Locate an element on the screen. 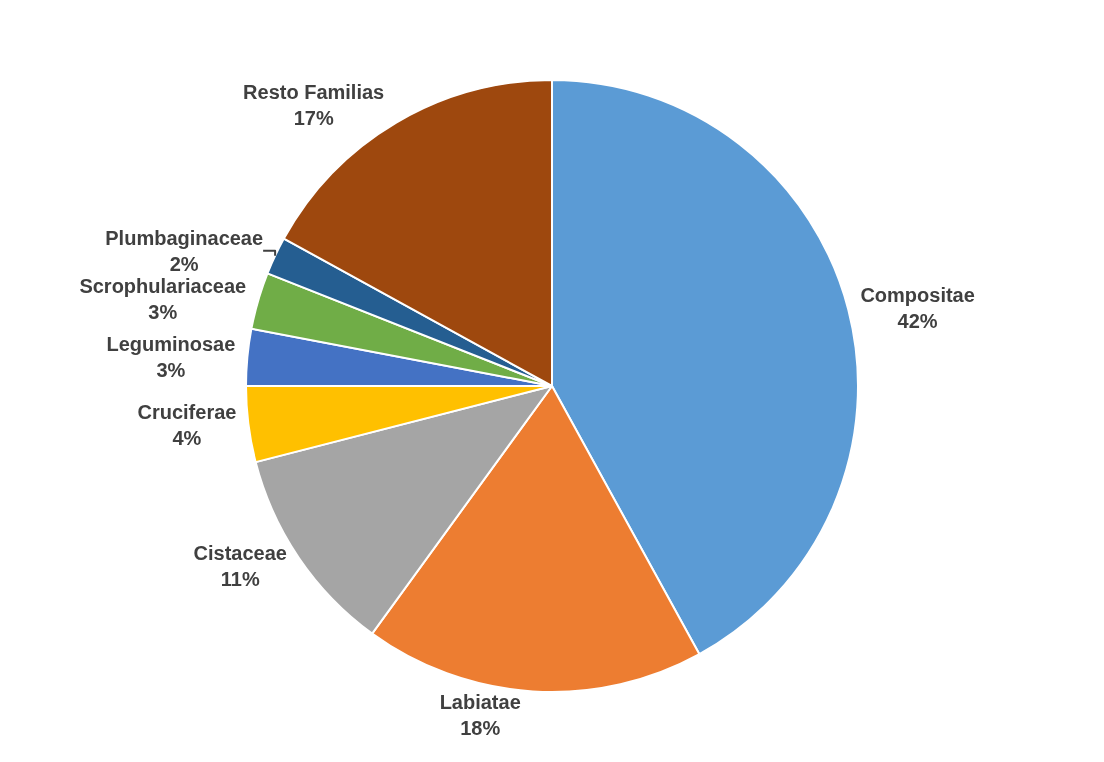 The height and width of the screenshot is (762, 1104). slice-label: Labiatae is located at coordinates (480, 702).